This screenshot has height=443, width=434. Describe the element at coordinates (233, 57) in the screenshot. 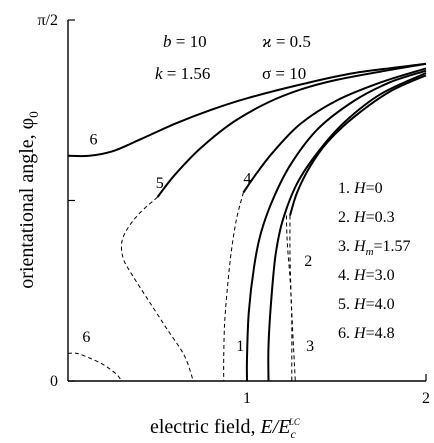

I see `parameter-block: b = 10 ϰ = 0.5 k = 1.56 σ = 10` at that location.